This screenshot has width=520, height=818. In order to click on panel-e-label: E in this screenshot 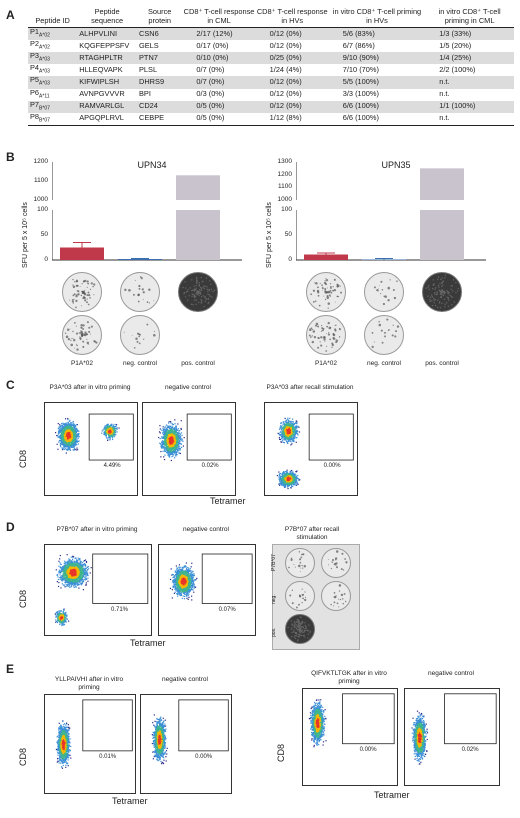, I will do `click(10, 669)`.